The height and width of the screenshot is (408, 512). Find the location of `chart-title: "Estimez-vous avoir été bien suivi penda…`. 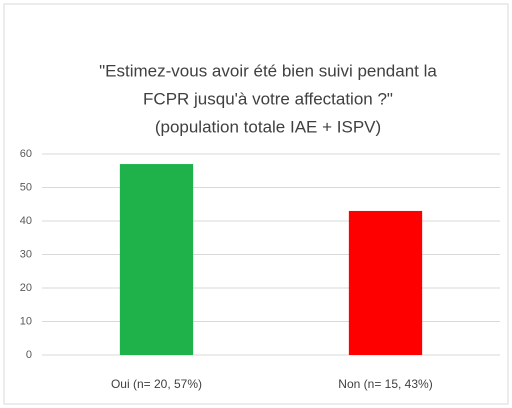

chart-title: "Estimez-vous avoir été bien suivi penda… is located at coordinates (268, 70).